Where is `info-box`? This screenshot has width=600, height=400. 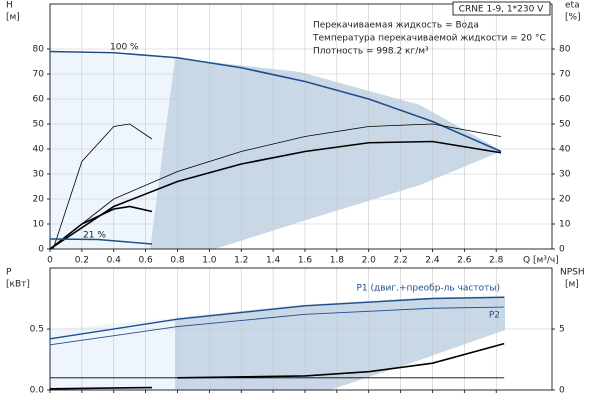
info-box is located at coordinates (501, 8).